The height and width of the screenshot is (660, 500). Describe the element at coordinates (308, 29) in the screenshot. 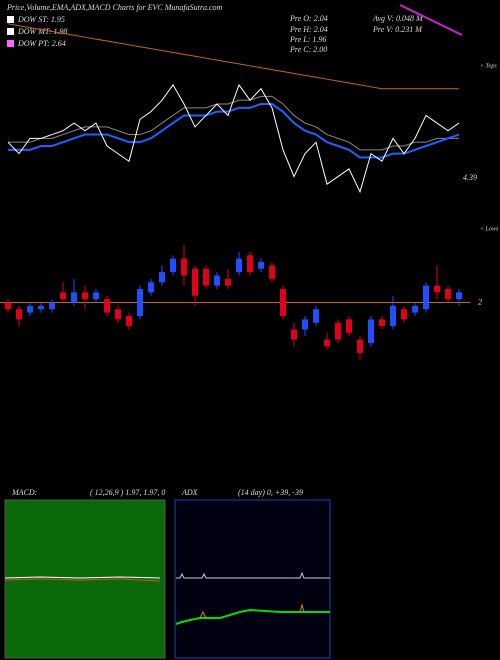

I see `info: Pre H: 2.04` at that location.